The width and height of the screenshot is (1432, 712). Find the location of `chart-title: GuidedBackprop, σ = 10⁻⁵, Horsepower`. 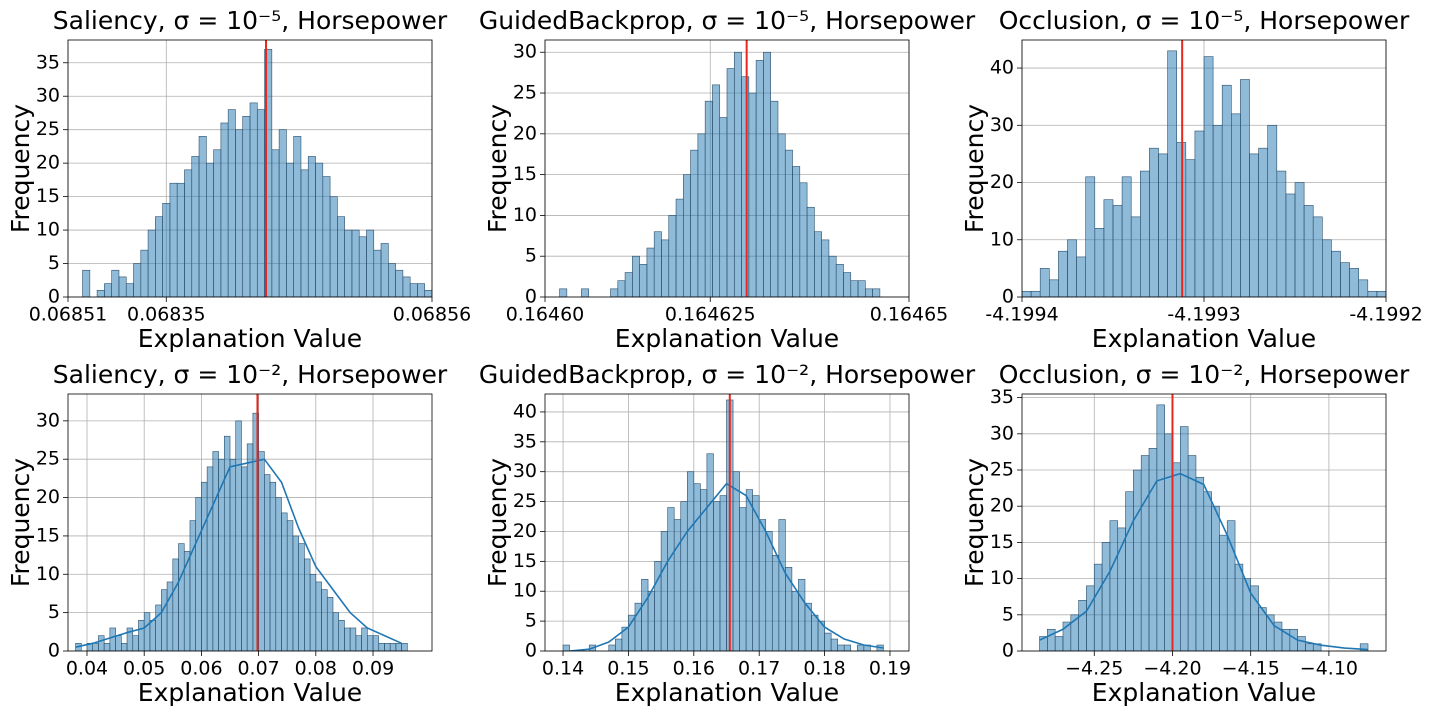

chart-title: GuidedBackprop, σ = 10⁻⁵, Horsepower is located at coordinates (727, 20).